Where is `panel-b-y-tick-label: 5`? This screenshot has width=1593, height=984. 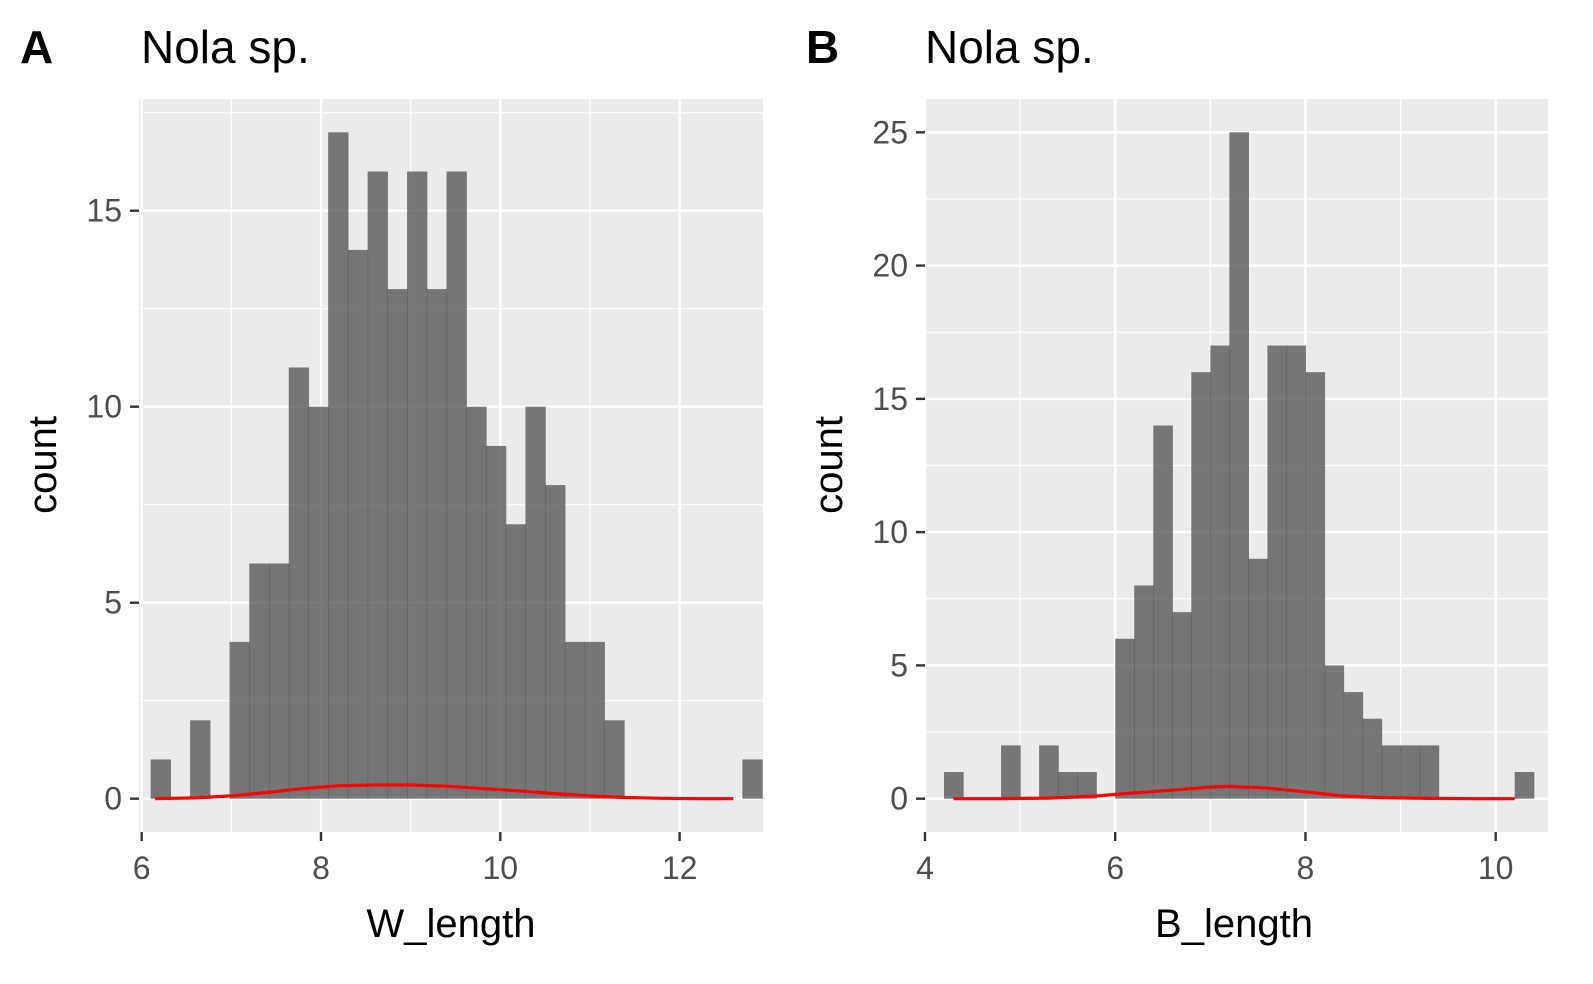
panel-b-y-tick-label: 5 is located at coordinates (899, 665).